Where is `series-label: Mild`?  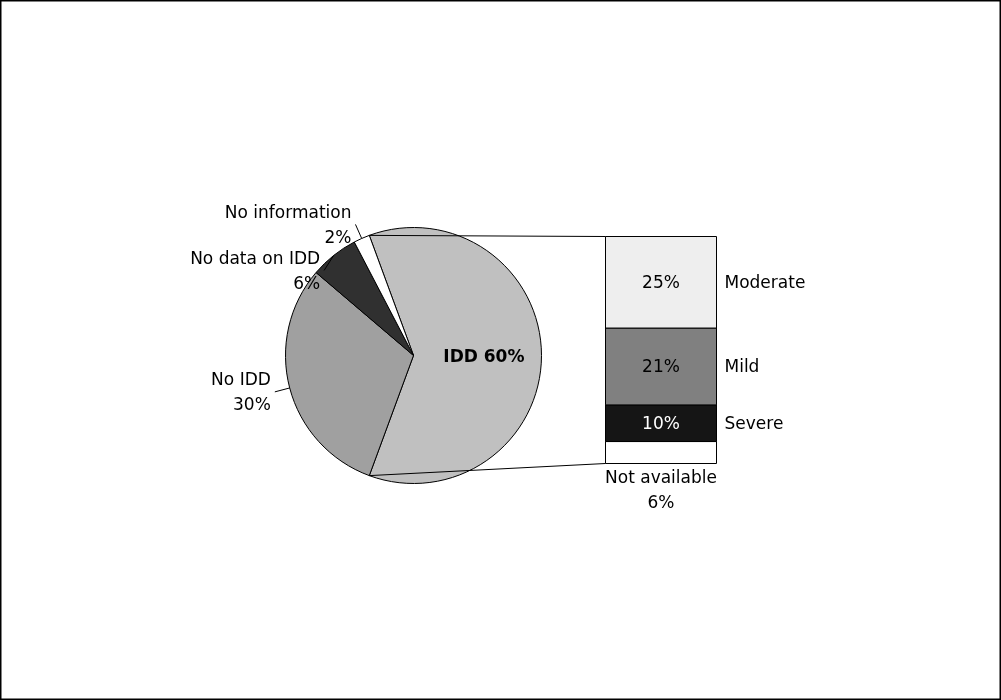
series-label: Mild is located at coordinates (742, 366).